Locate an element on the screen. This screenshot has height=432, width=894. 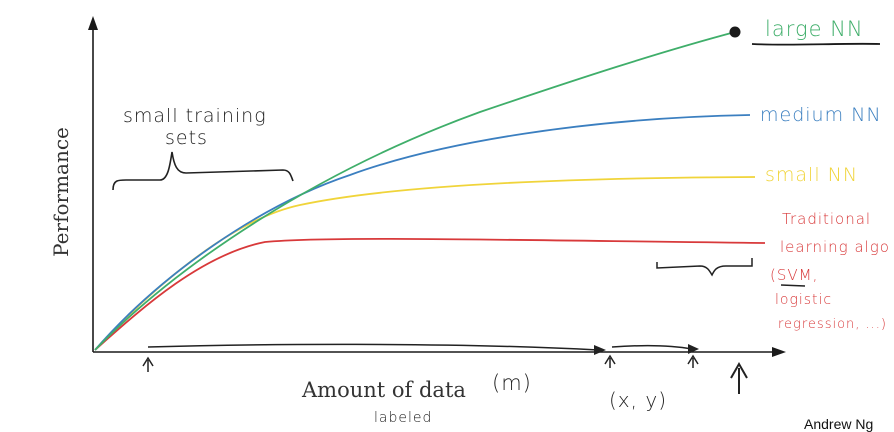
credit: Andrew Ng is located at coordinates (838, 424).